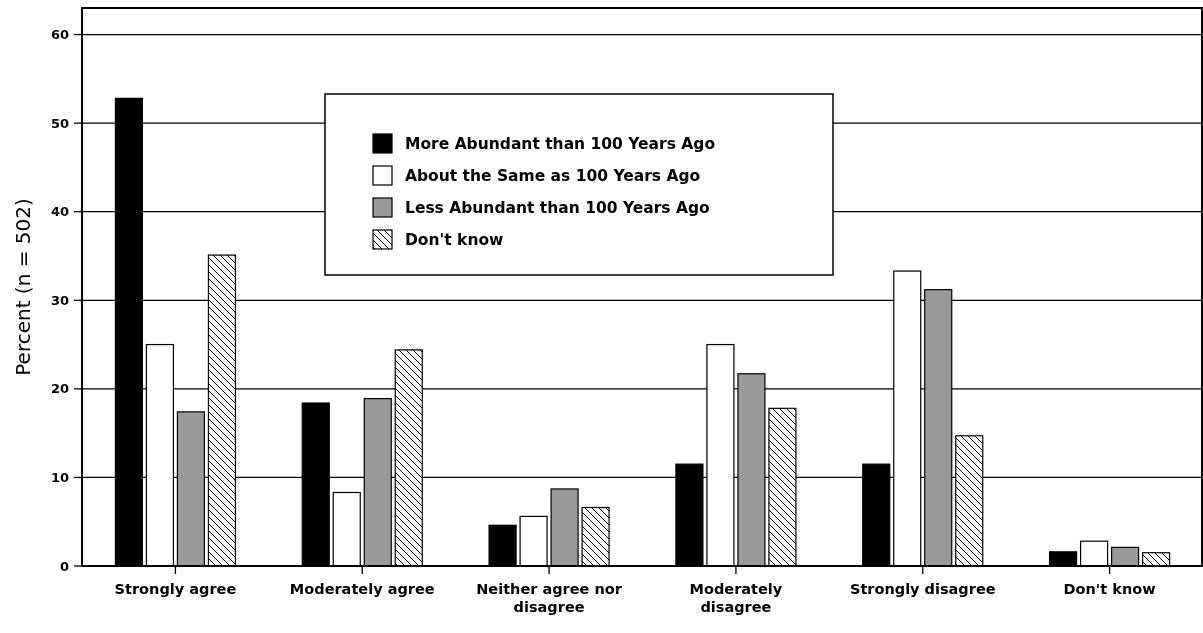 This screenshot has width=1203, height=633. What do you see at coordinates (736, 598) in the screenshot?
I see `x-tick-label: Moderately disagree` at bounding box center [736, 598].